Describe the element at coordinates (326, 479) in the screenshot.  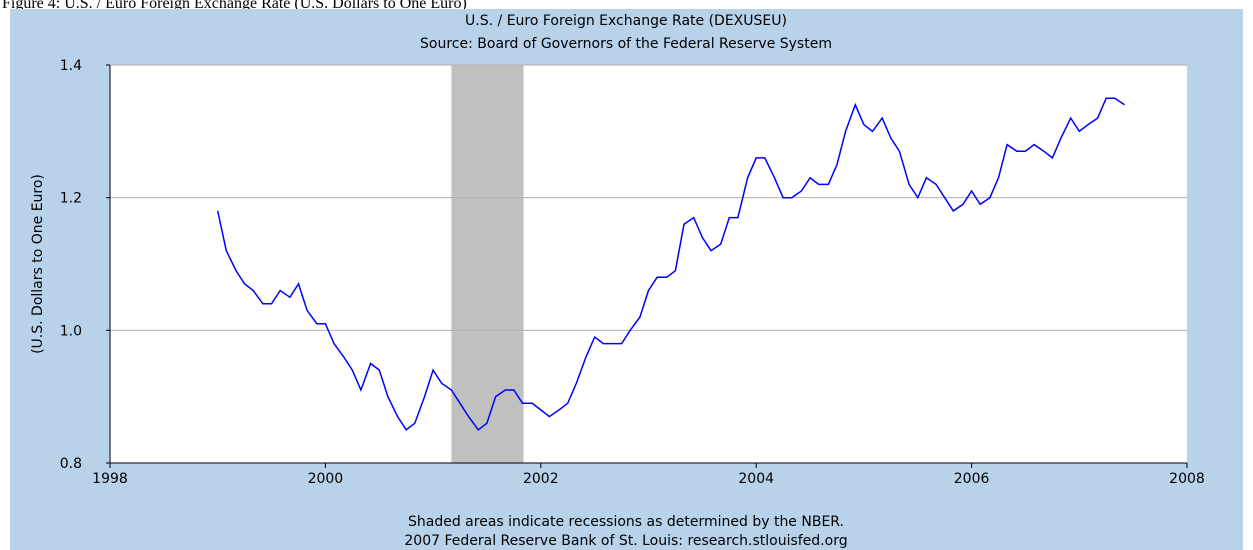
I see `x-tick-label: 2000` at that location.